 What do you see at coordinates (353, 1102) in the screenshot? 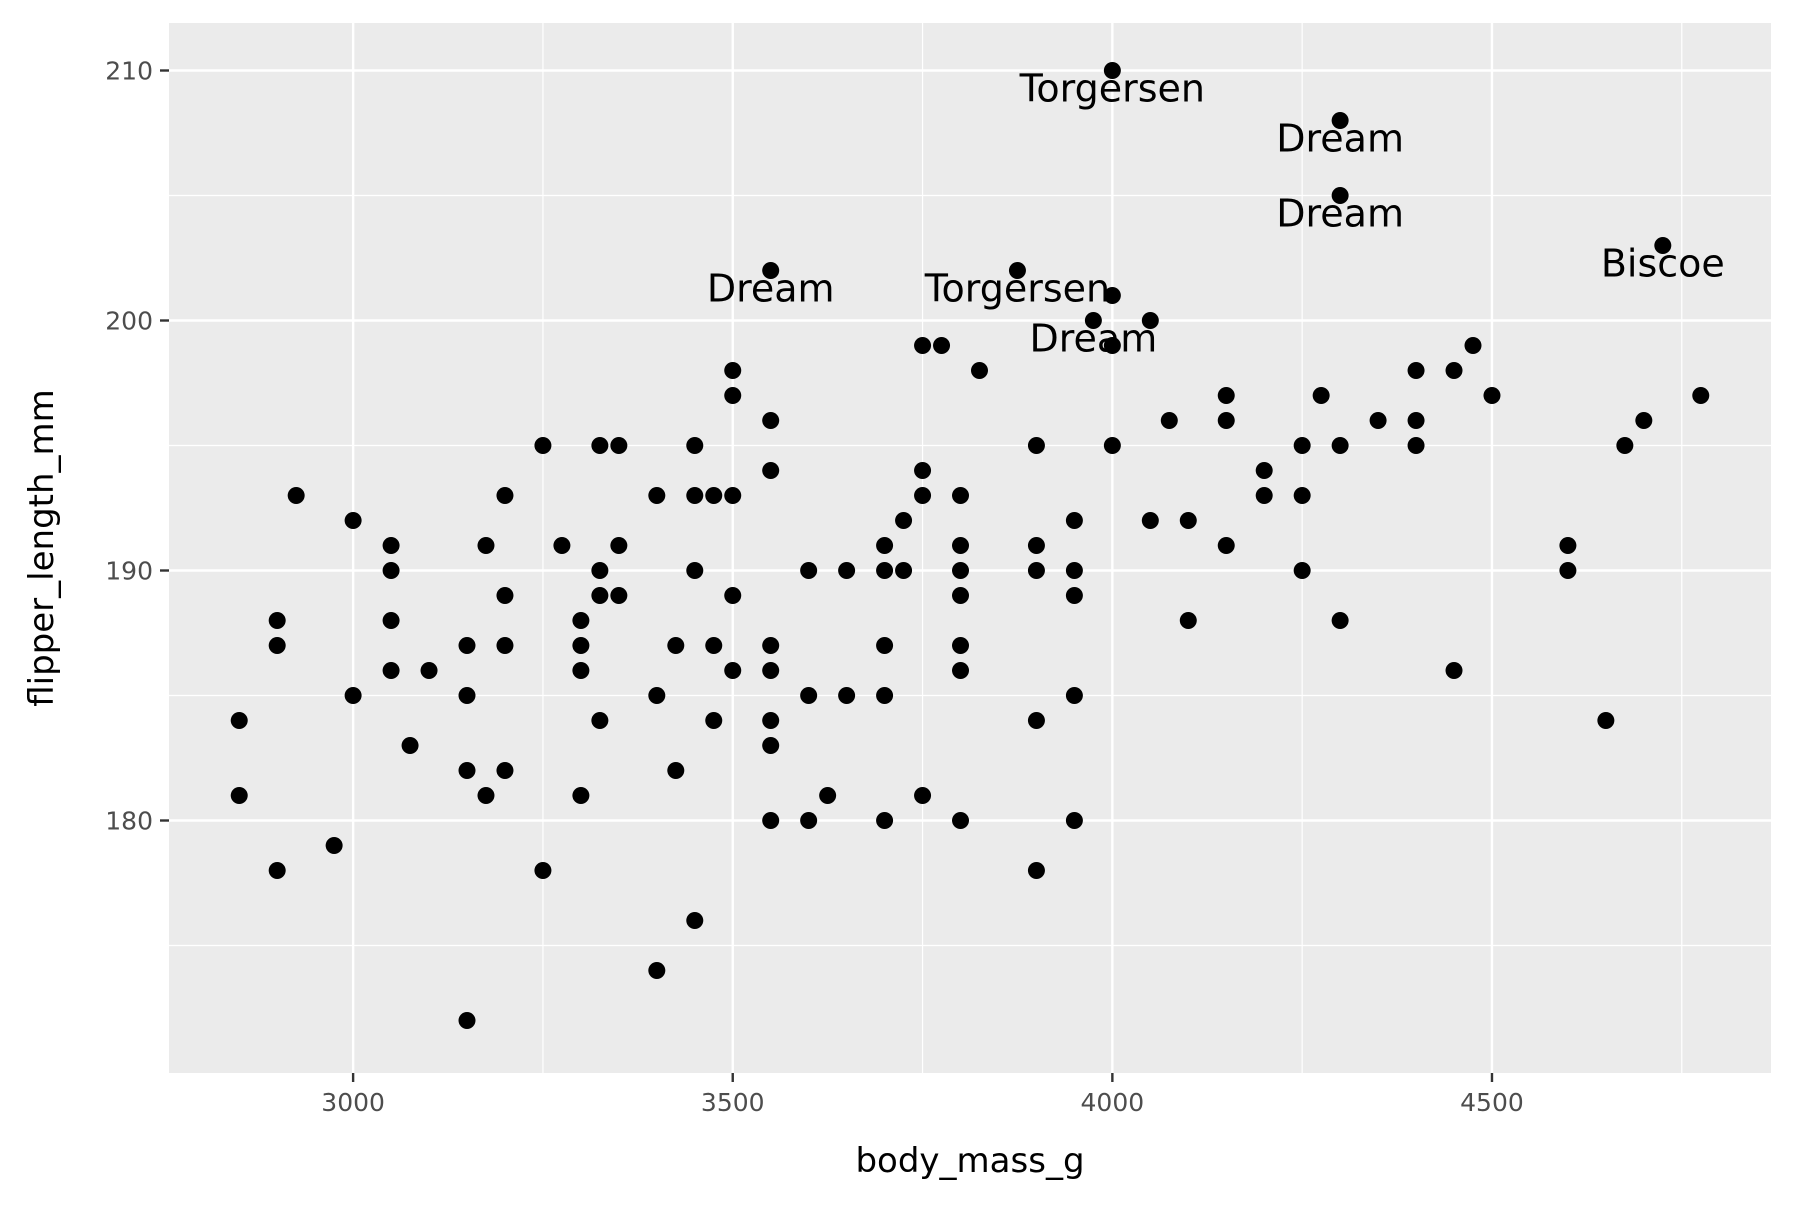
I see `x-tick-label: 3000` at bounding box center [353, 1102].